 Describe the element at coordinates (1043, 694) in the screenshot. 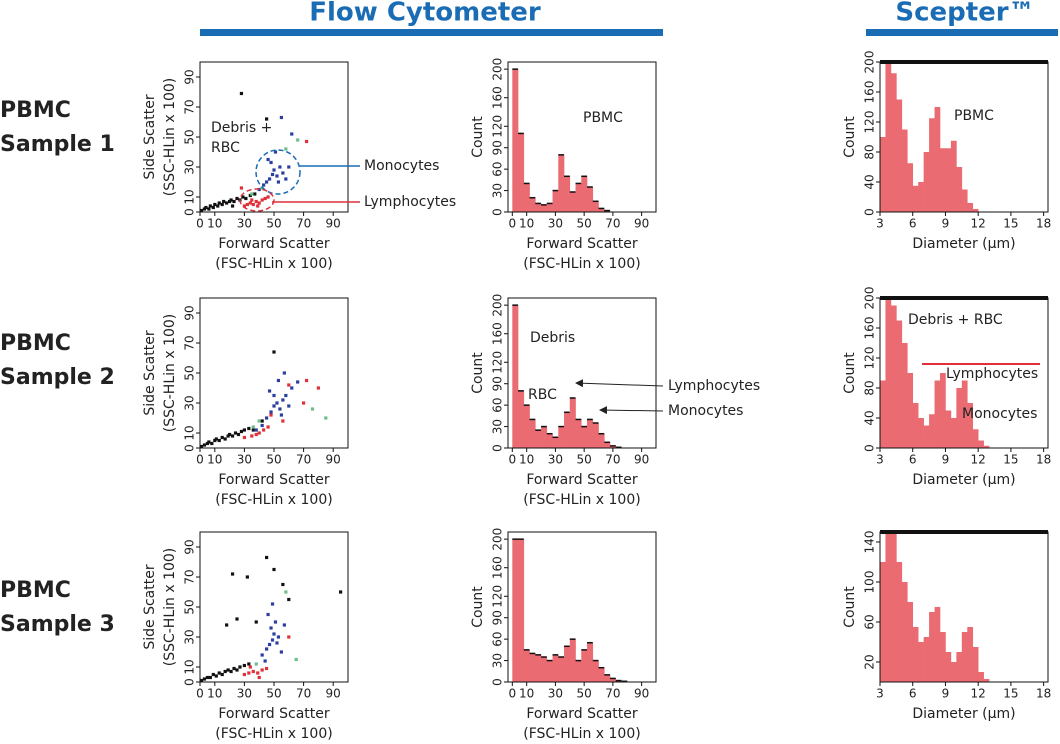

I see `x-tick-label: 18` at that location.